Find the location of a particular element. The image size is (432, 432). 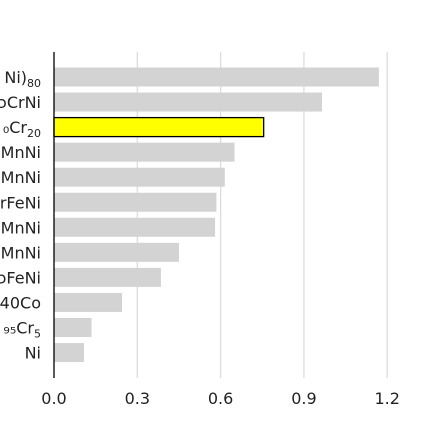

x-tick-labels: 0.0 0.3 0.6 0.9 1.2 is located at coordinates (220, 398).